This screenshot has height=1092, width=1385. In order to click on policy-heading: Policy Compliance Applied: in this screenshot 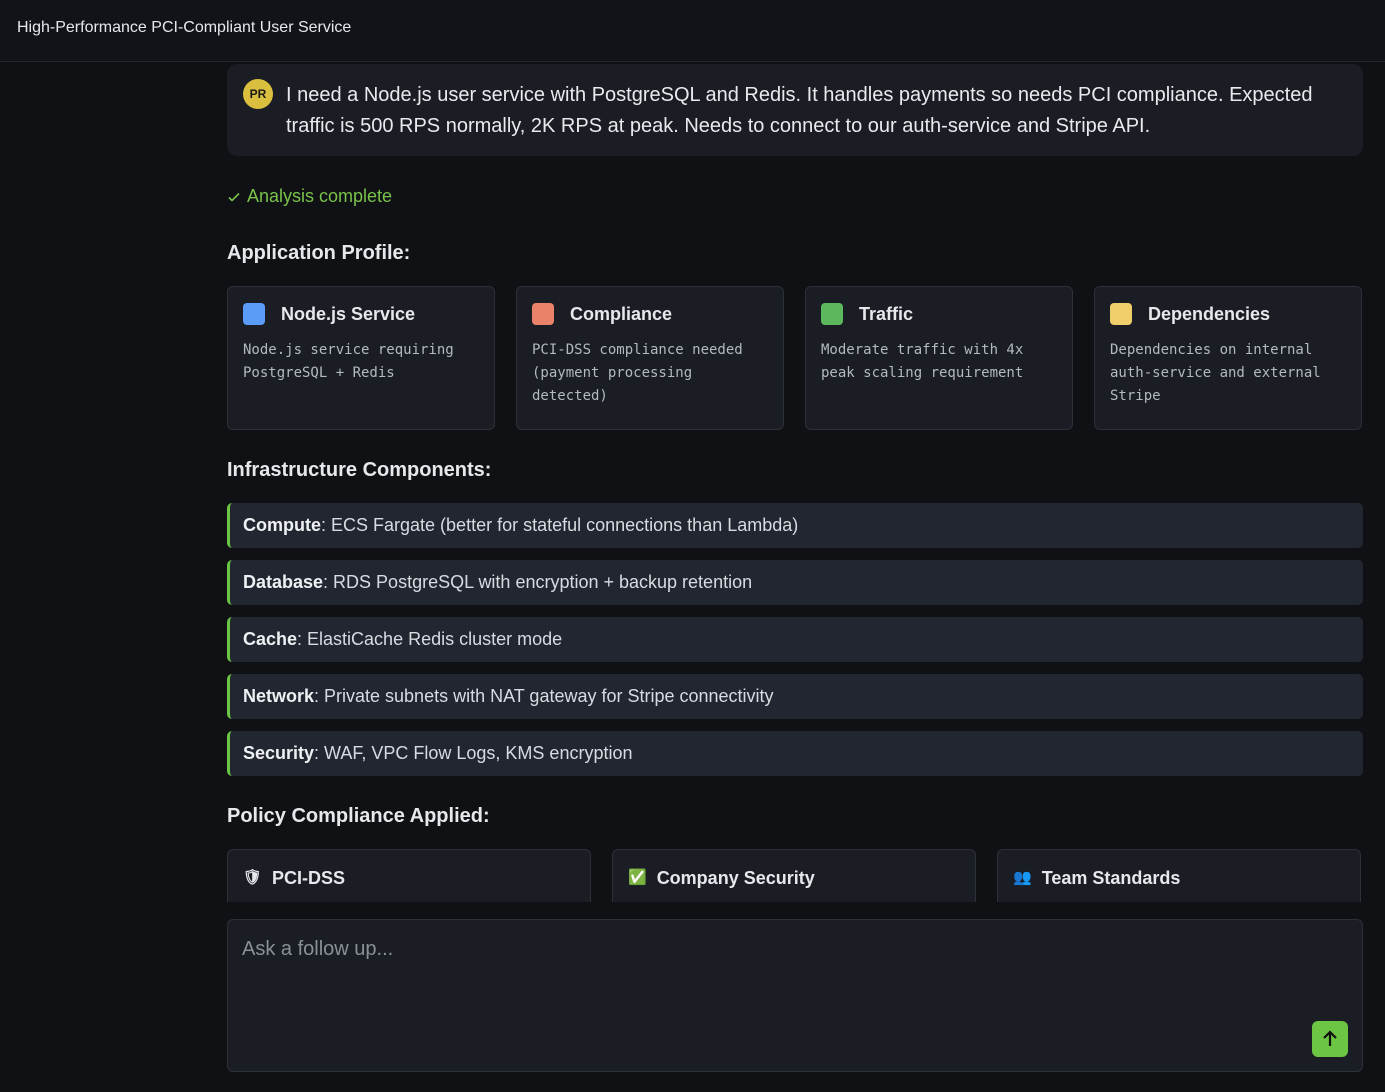, I will do `click(358, 816)`.